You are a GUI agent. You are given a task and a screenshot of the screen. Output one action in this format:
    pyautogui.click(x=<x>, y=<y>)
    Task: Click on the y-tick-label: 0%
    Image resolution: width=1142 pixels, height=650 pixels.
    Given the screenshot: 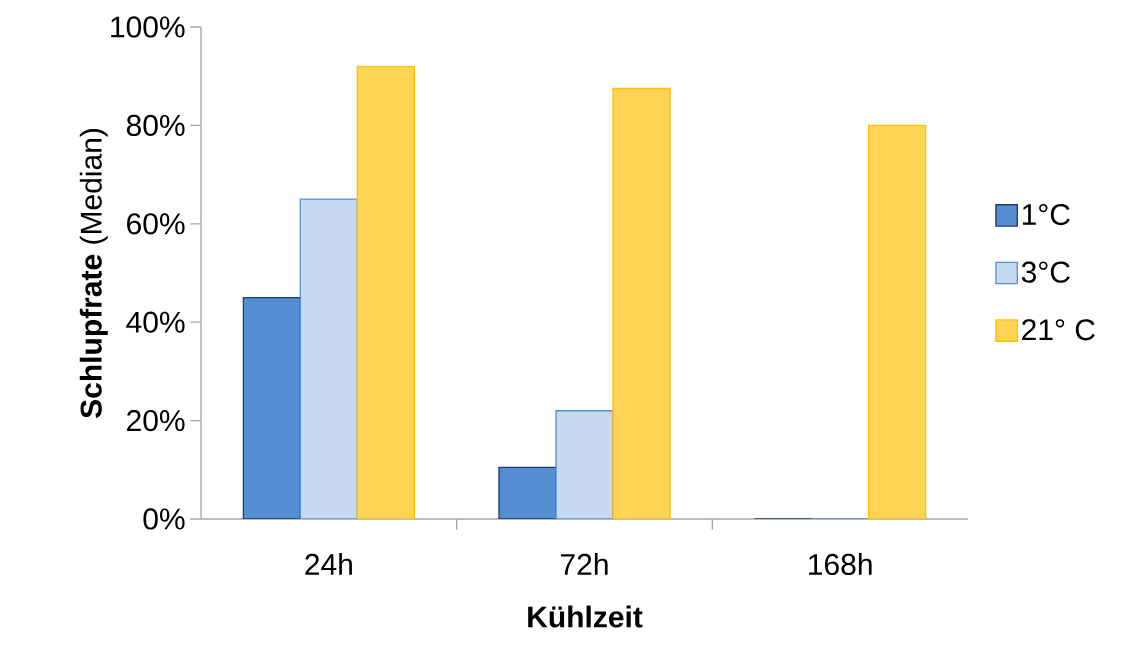 What is the action you would take?
    pyautogui.click(x=164, y=519)
    